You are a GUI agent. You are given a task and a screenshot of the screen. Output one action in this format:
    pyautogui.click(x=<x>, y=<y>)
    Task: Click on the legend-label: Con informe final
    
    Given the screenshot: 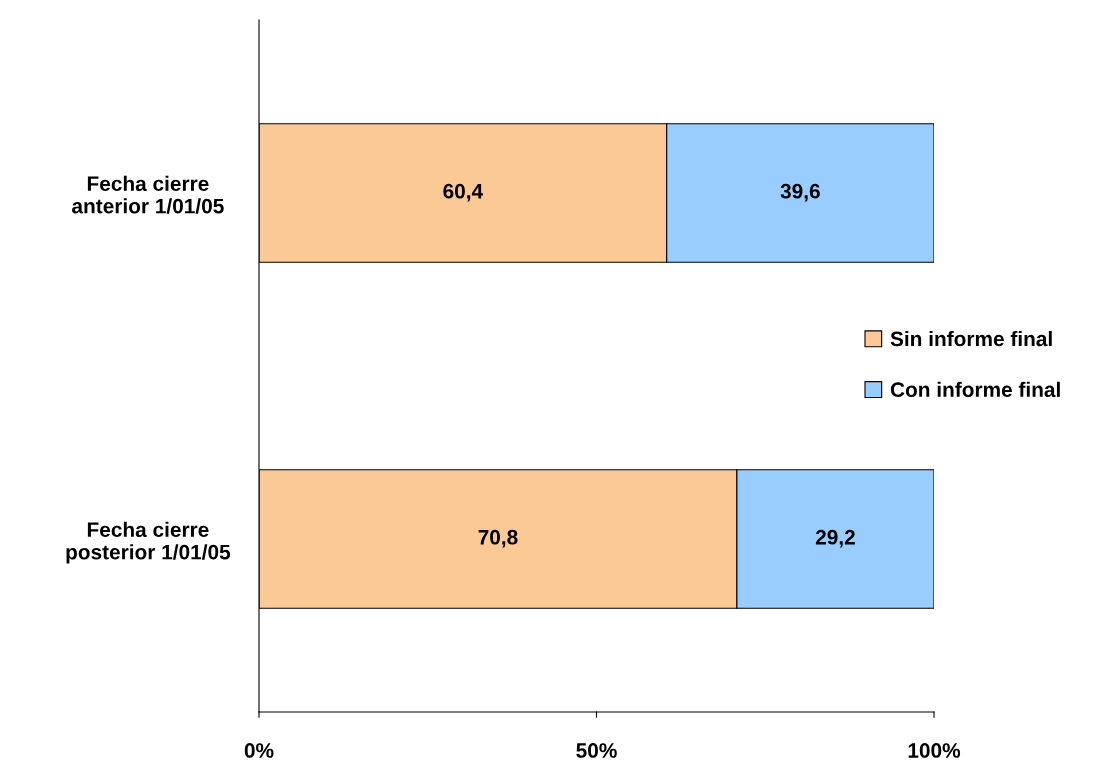 What is the action you would take?
    pyautogui.click(x=975, y=389)
    